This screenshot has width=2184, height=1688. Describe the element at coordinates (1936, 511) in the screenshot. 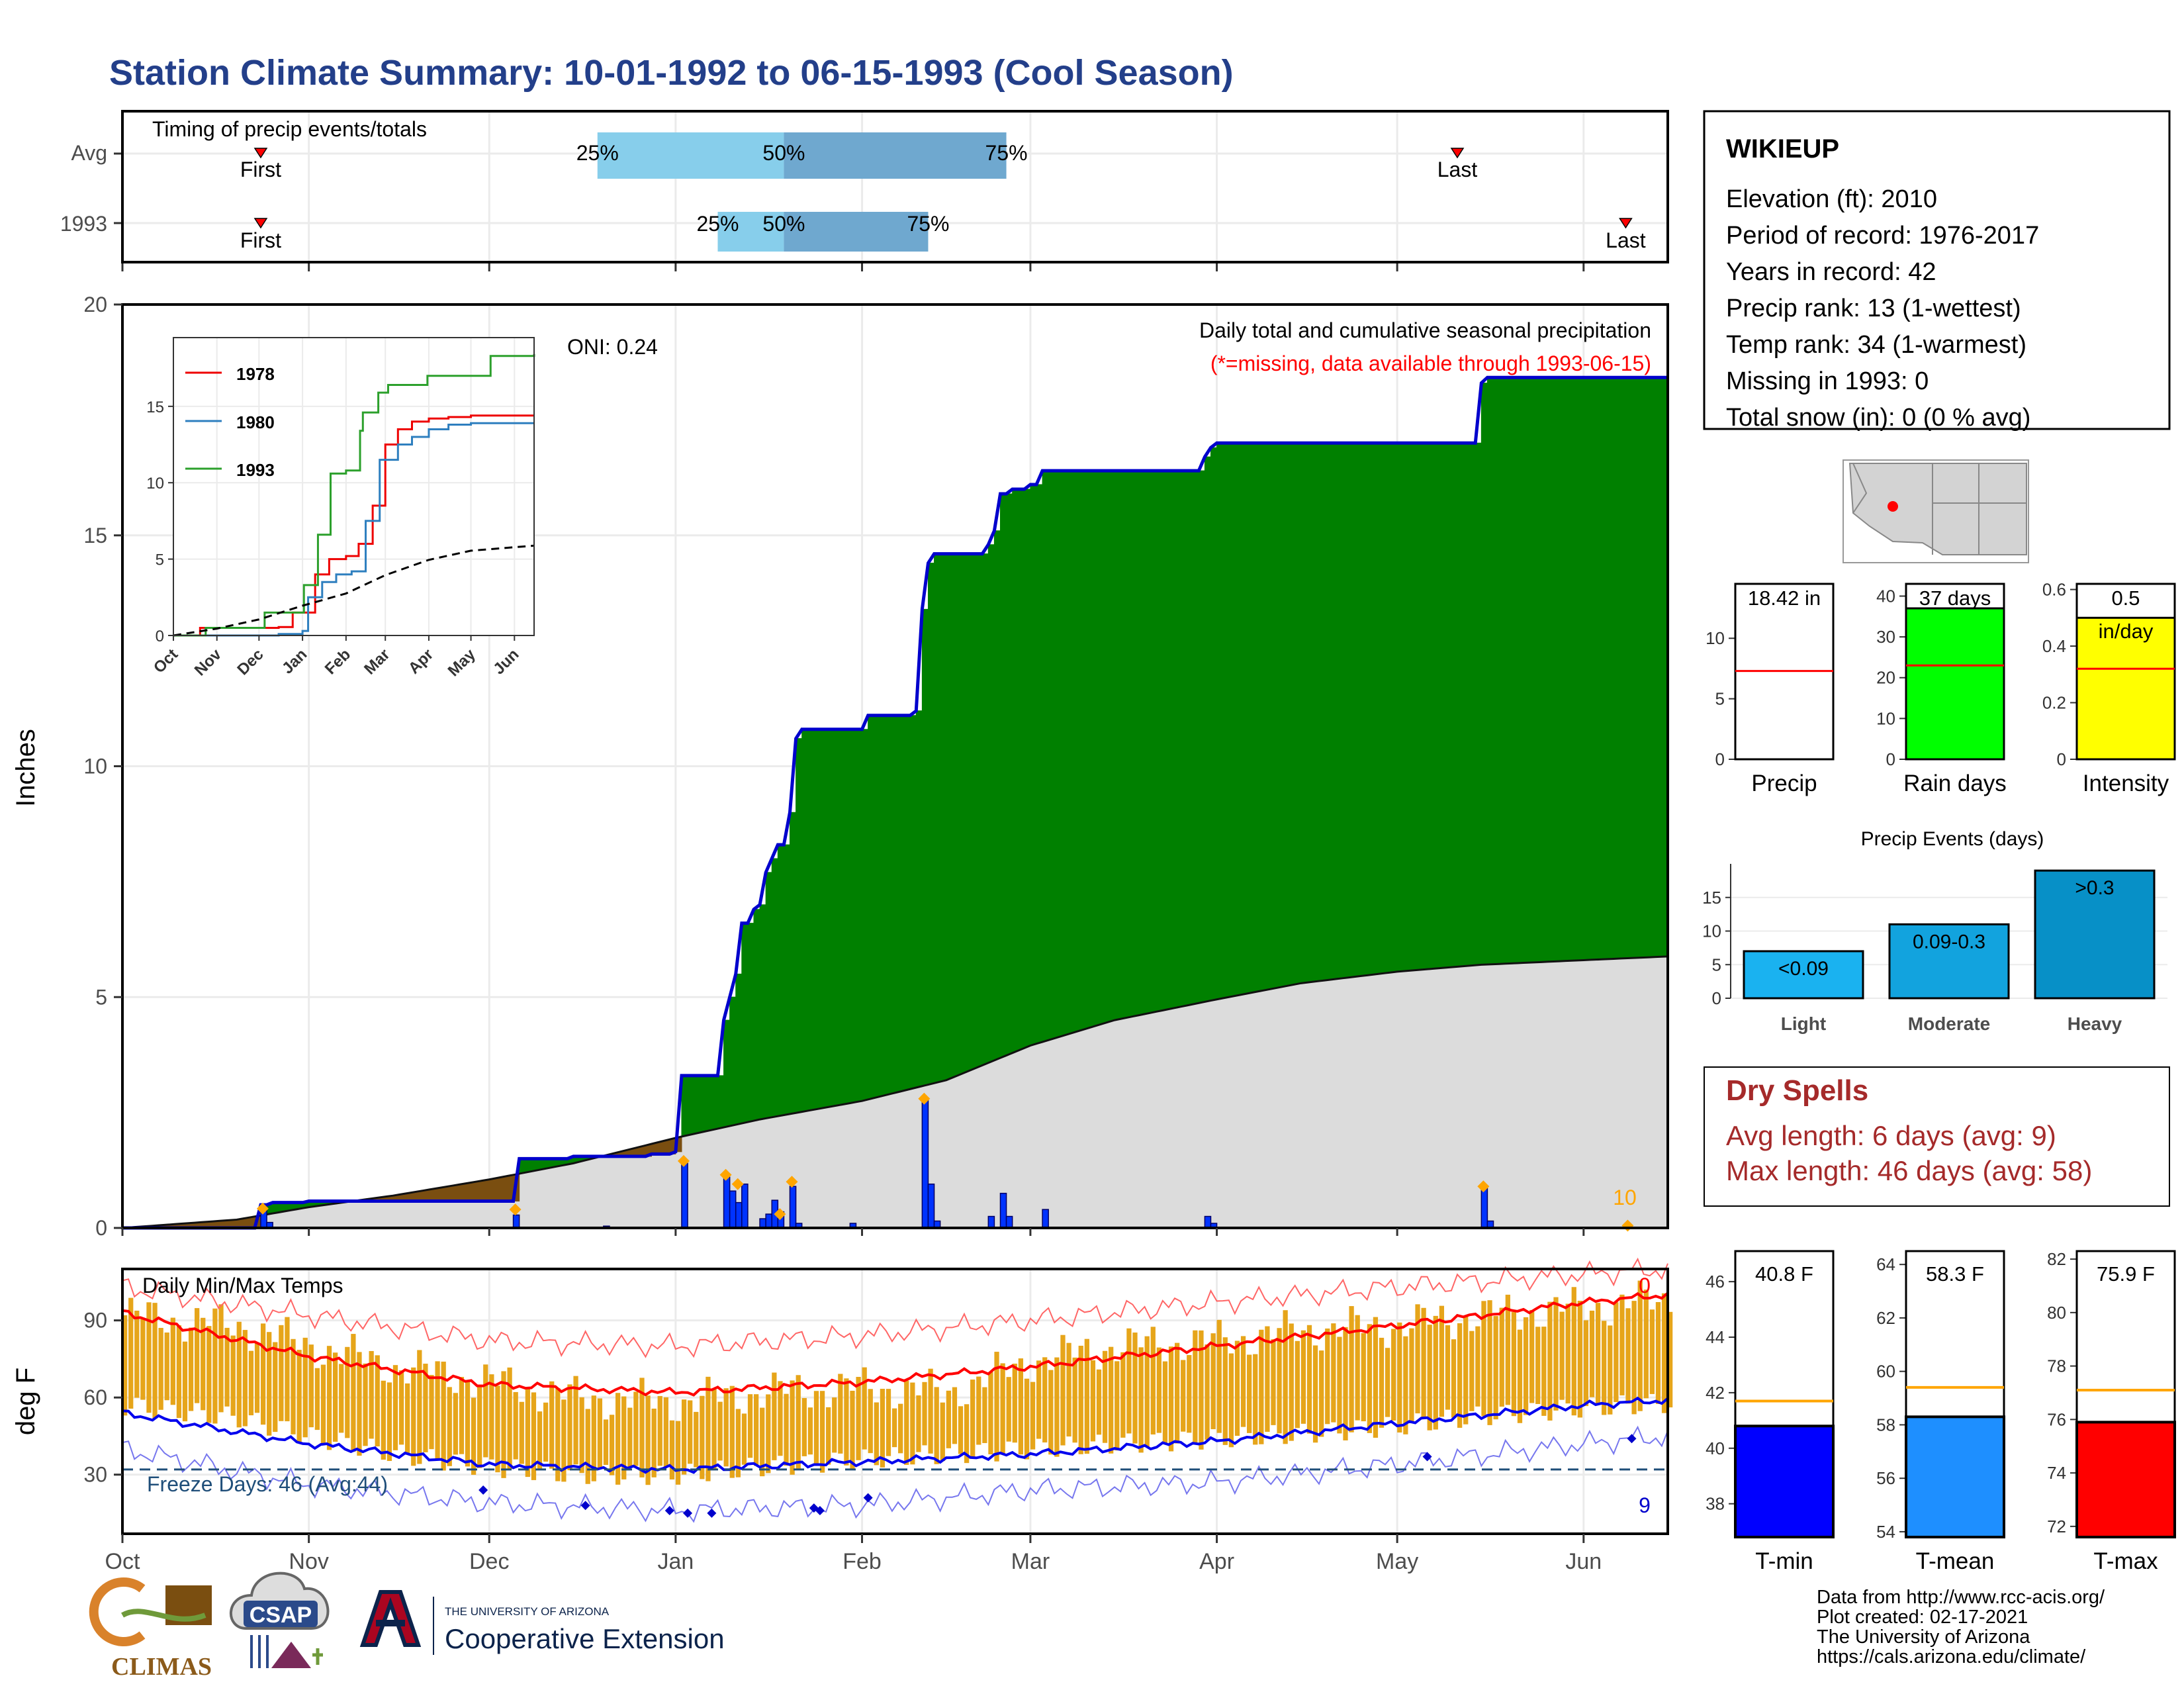

I see `locator-map` at that location.